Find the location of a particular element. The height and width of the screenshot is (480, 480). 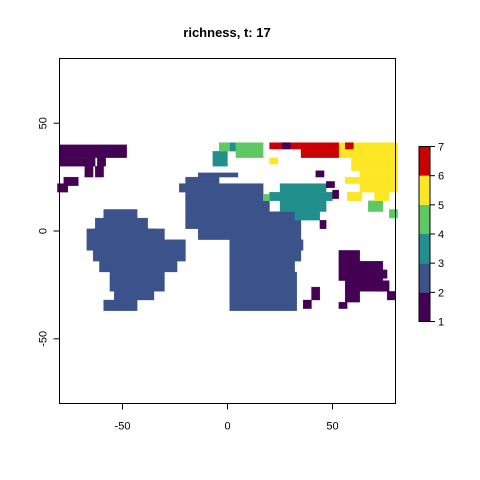

legend-tick-label: 1 is located at coordinates (441, 323).